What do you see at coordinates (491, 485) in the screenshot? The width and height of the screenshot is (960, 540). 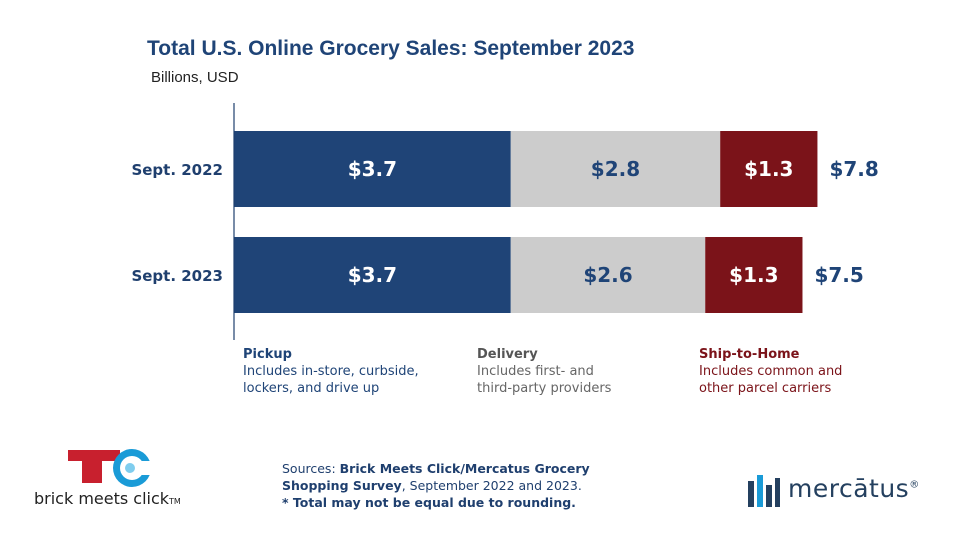 I see `sources-dates: , September 2022 and 2023.` at bounding box center [491, 485].